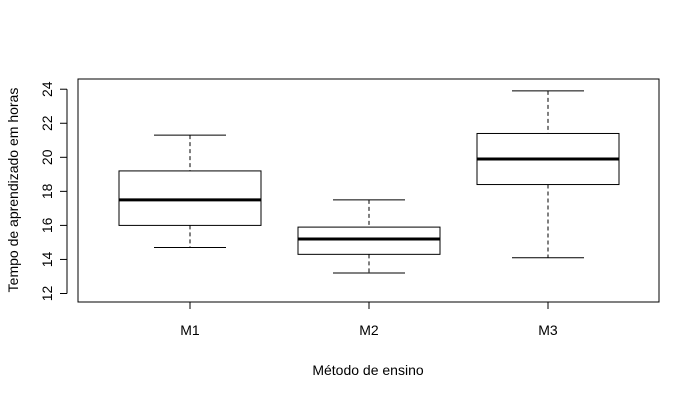 This screenshot has height=400, width=700. I want to click on y-tick-label: 20, so click(47, 157).